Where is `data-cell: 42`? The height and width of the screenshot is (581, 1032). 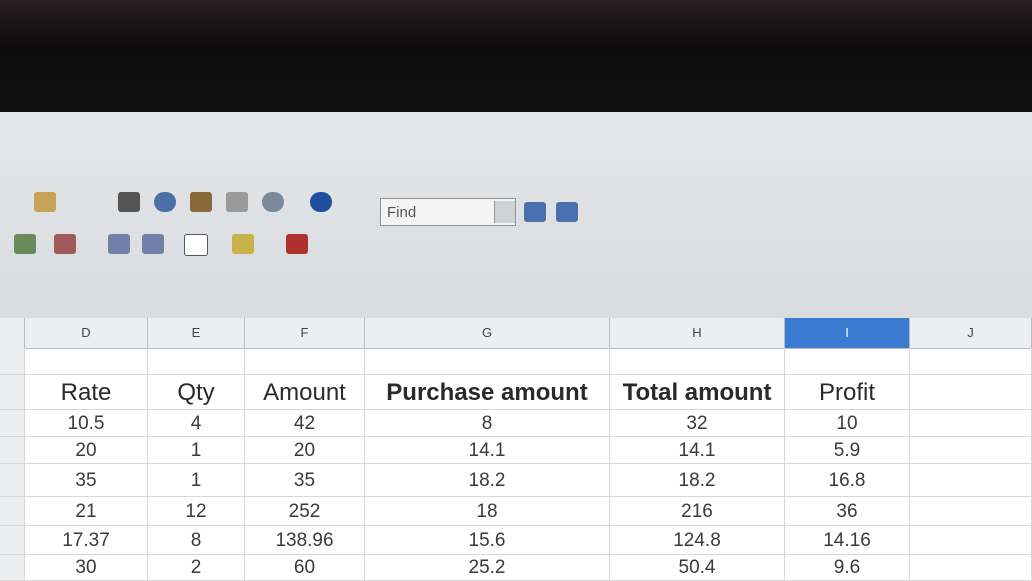 data-cell: 42 is located at coordinates (305, 423).